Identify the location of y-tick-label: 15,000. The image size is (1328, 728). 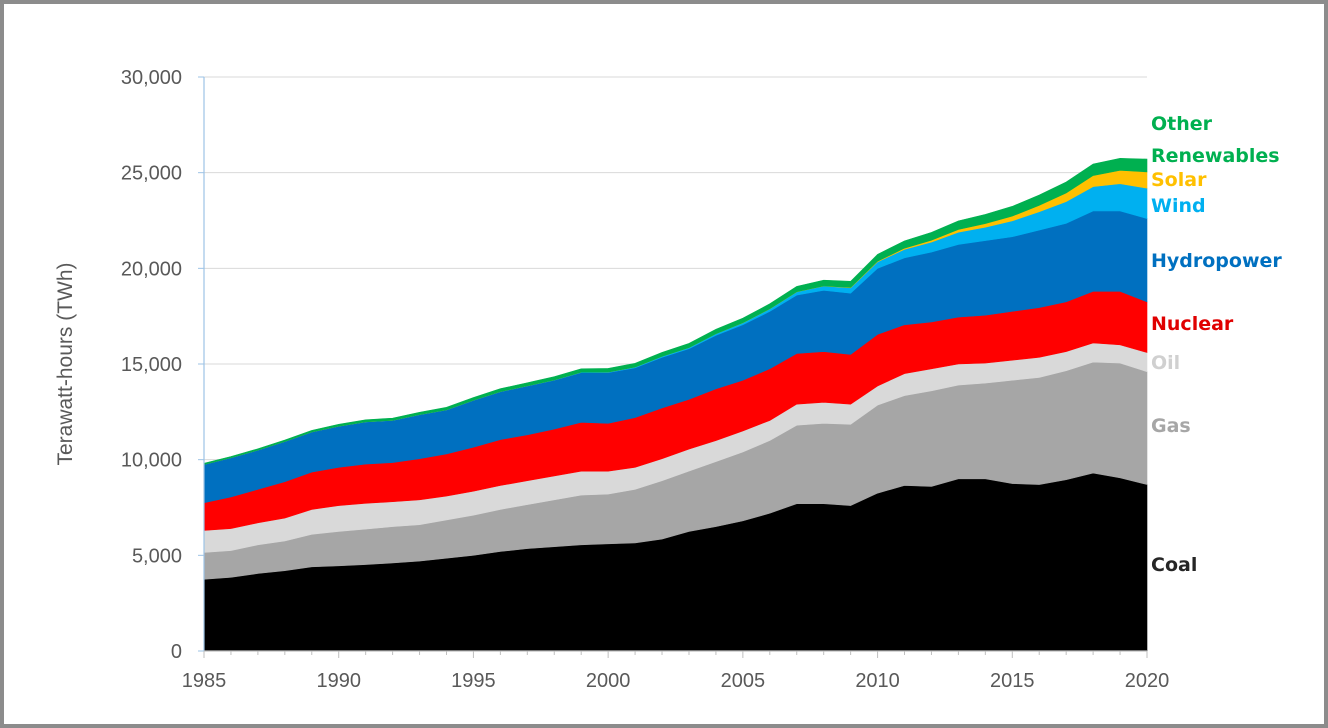
(151, 365).